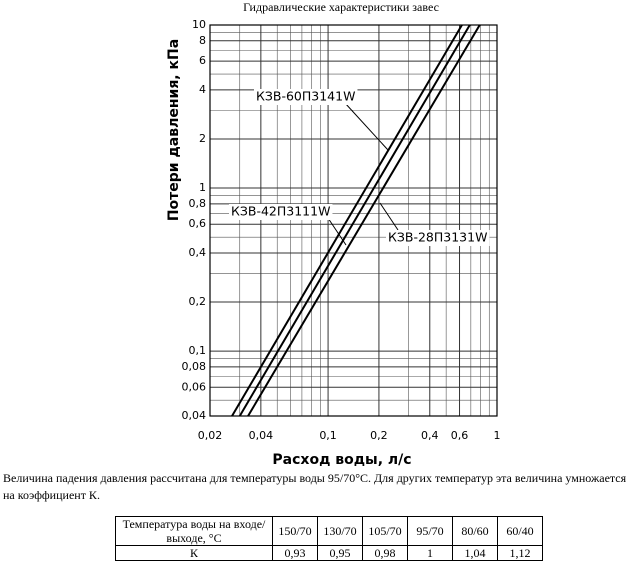  What do you see at coordinates (202, 187) in the screenshot?
I see `y-tick-label: 1` at bounding box center [202, 187].